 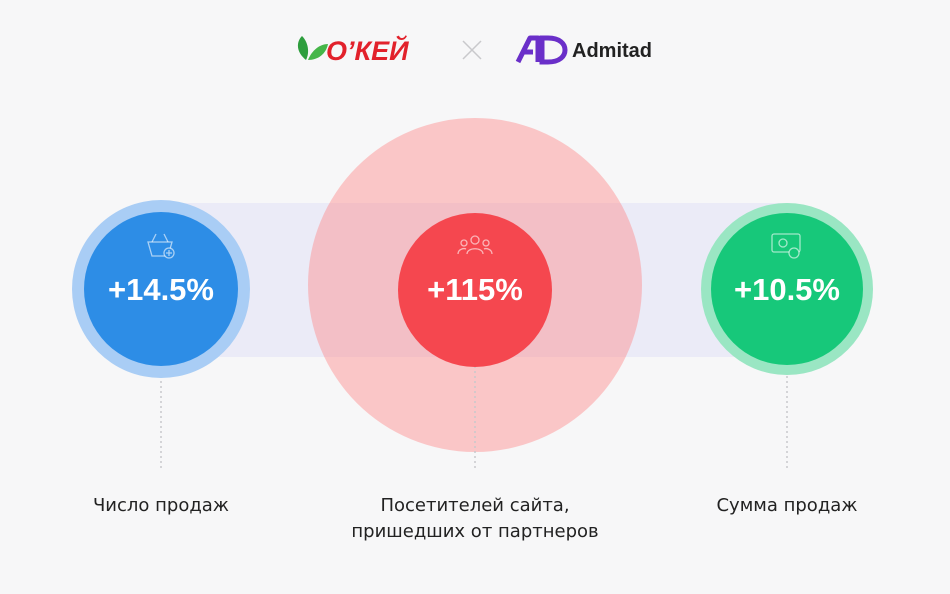 I want to click on basket-icon, so click(x=161, y=246).